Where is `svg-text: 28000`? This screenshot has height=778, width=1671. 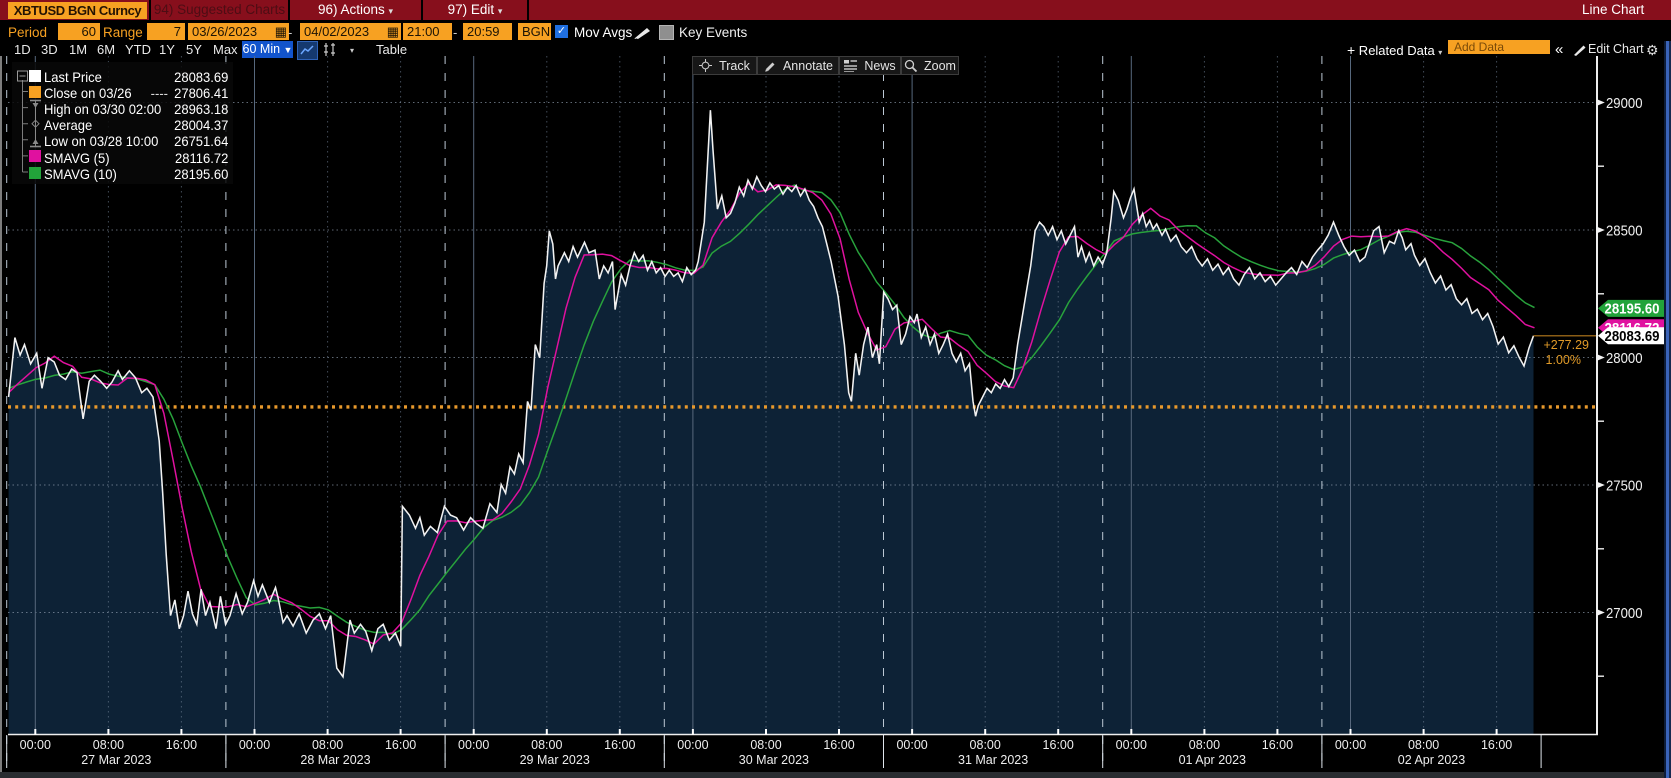
svg-text: 28000 is located at coordinates (1624, 358).